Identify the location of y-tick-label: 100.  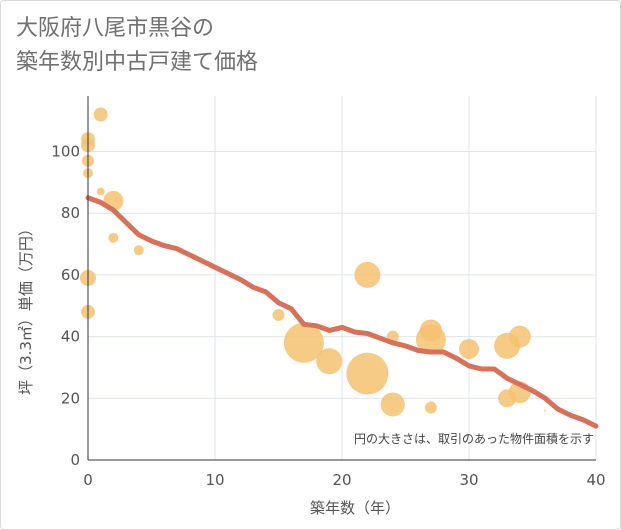
(65, 152).